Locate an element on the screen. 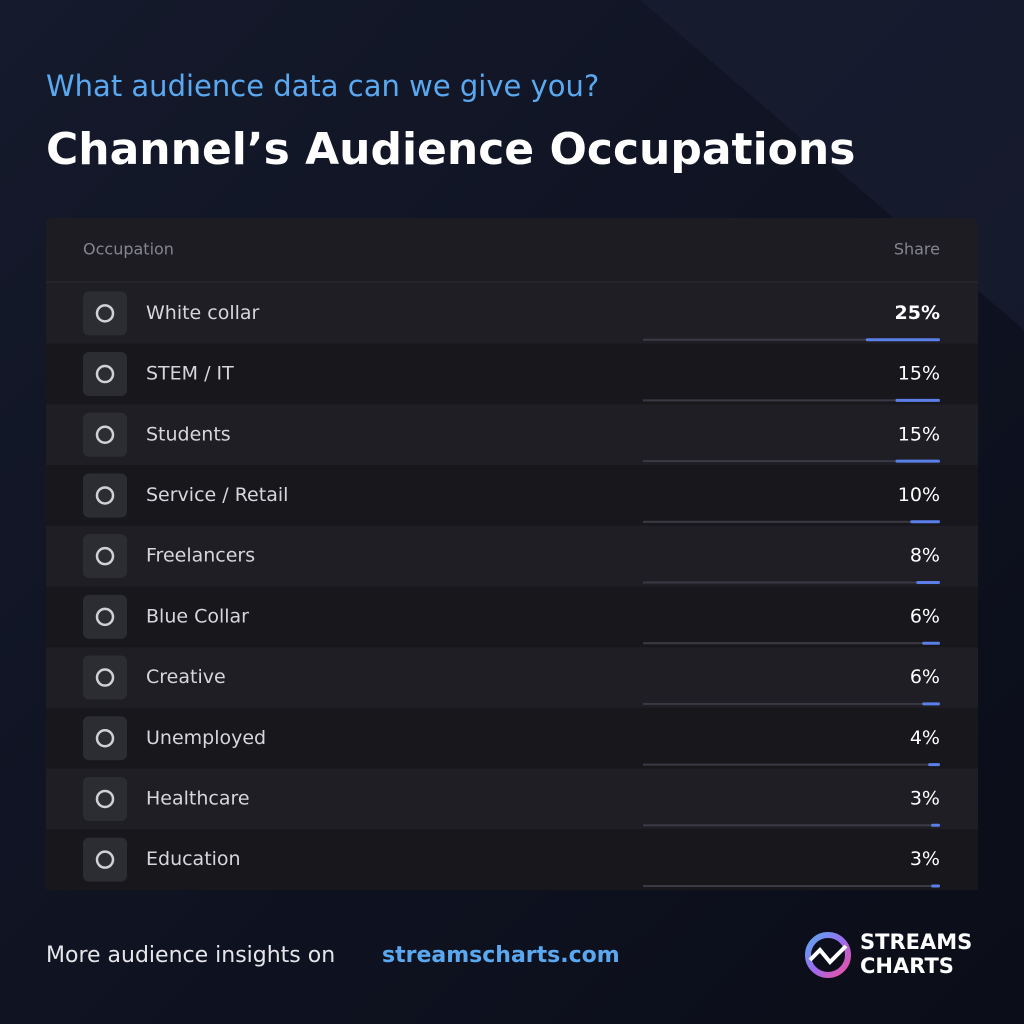 The height and width of the screenshot is (1024, 1024). logo: STREAMS CHARTS is located at coordinates (888, 954).